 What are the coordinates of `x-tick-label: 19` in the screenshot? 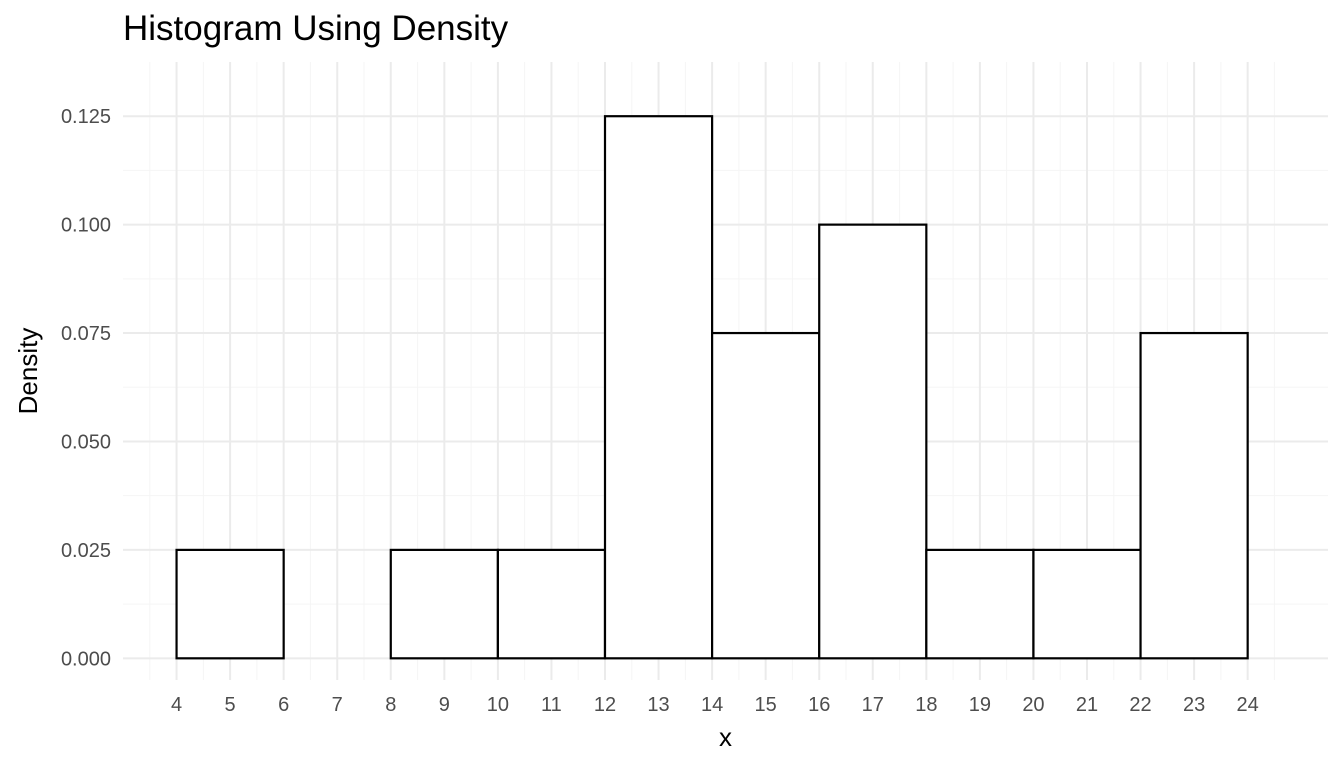 It's located at (980, 705).